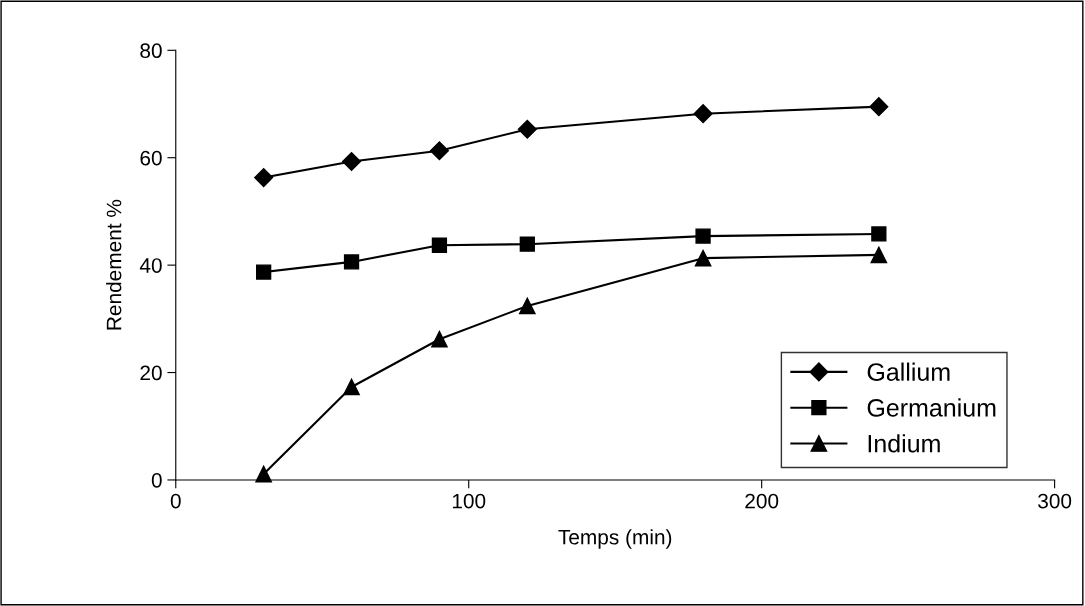  What do you see at coordinates (762, 501) in the screenshot?
I see `x-tick-label: 200` at bounding box center [762, 501].